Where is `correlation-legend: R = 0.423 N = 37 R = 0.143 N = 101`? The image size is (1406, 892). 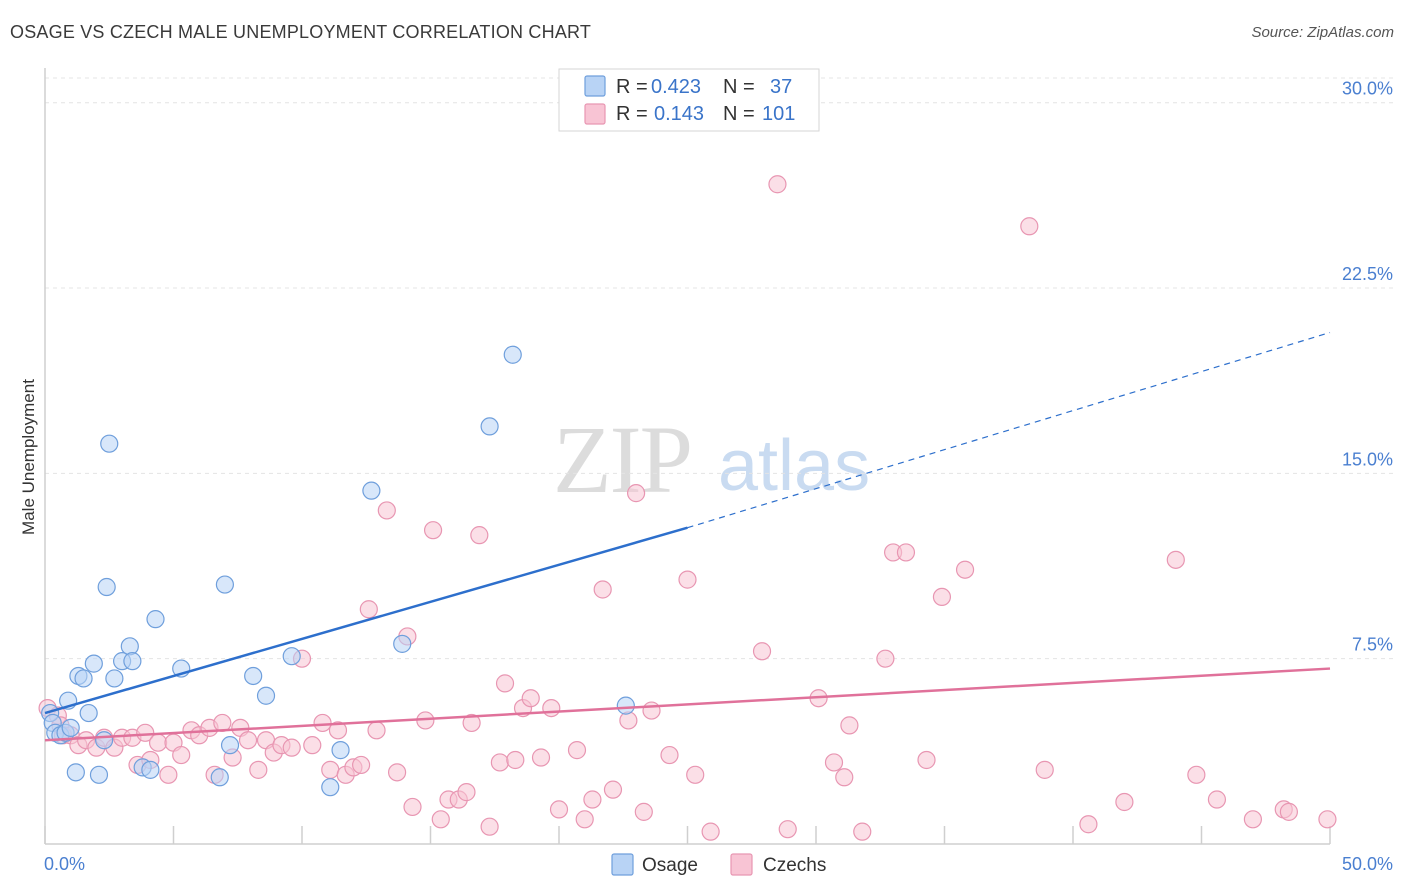 correlation-legend: R = 0.423 N = 37 R = 0.143 N = 101 is located at coordinates (689, 100).